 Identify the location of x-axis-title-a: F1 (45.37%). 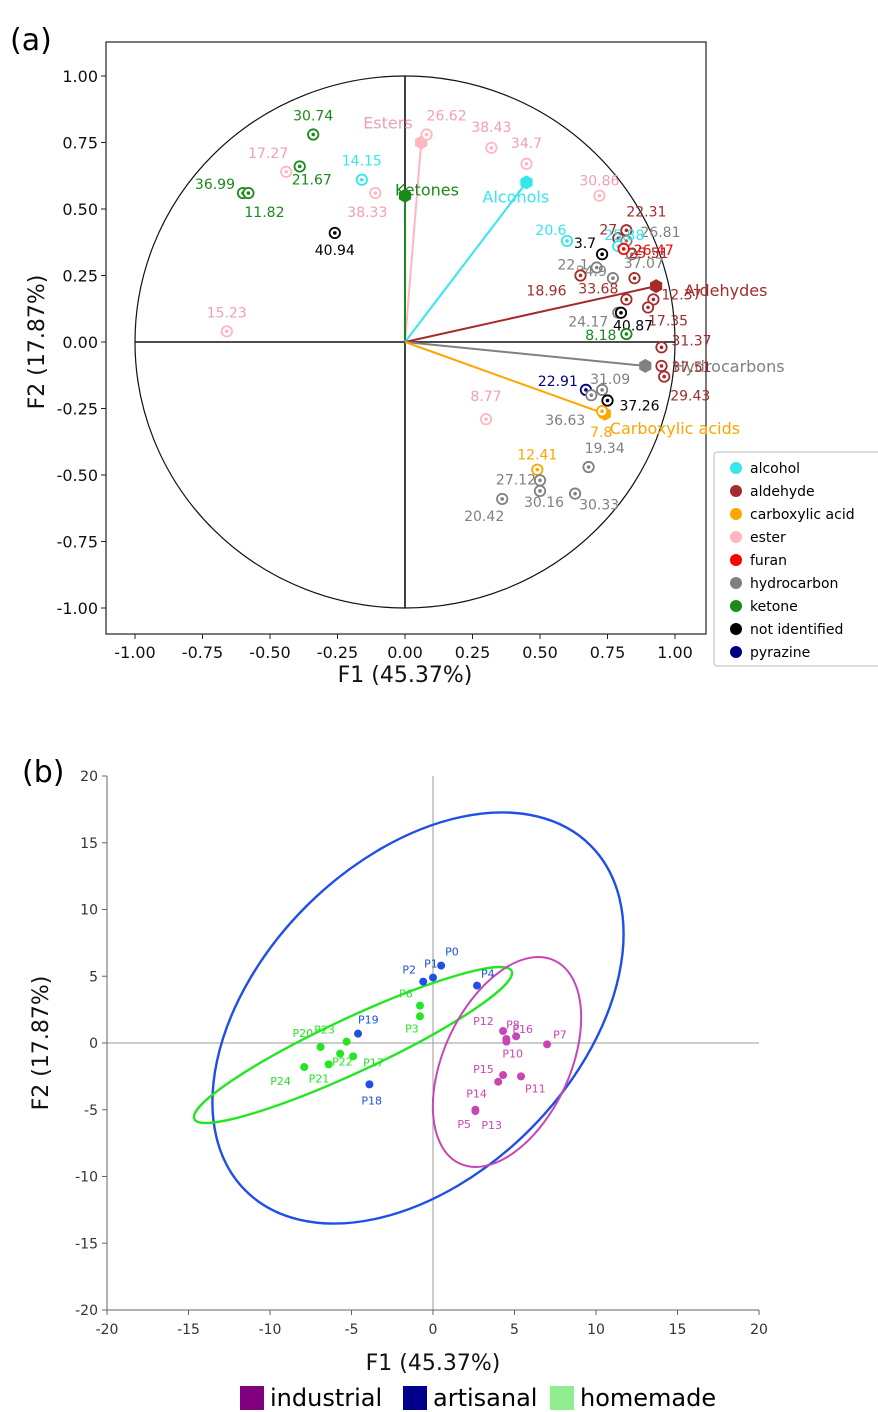
(405, 675).